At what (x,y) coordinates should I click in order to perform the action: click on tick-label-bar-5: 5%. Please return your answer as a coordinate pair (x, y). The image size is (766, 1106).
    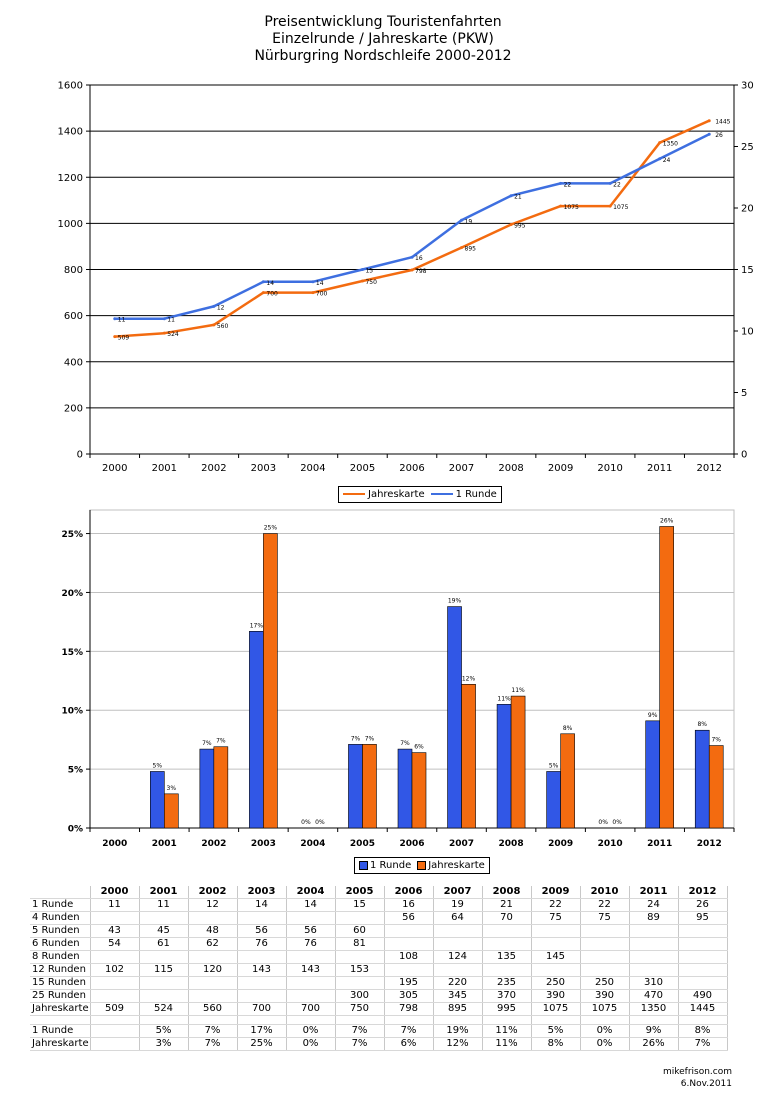
    Looking at the image, I should click on (75, 771).